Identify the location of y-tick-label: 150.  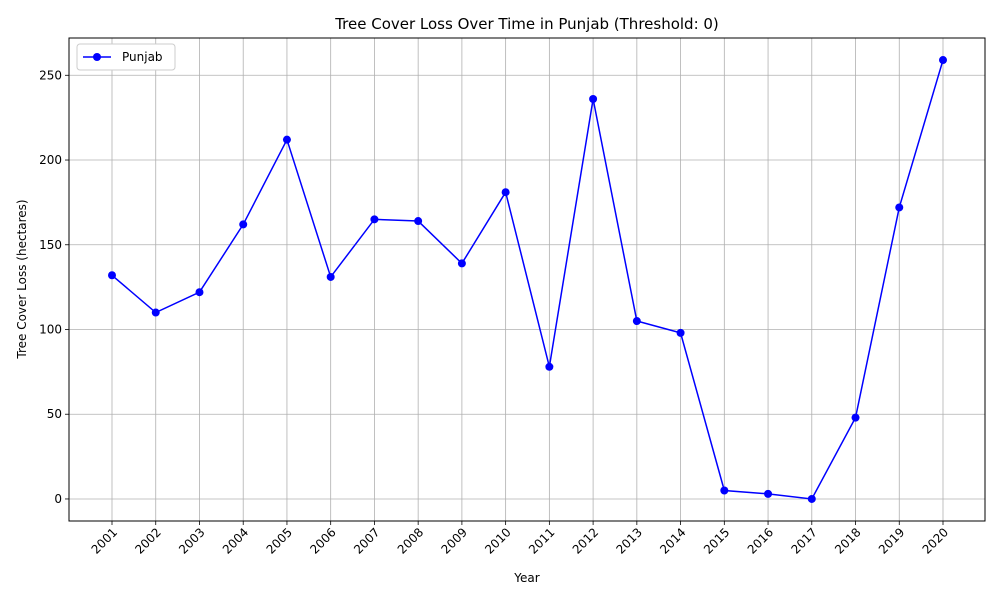
(50, 245).